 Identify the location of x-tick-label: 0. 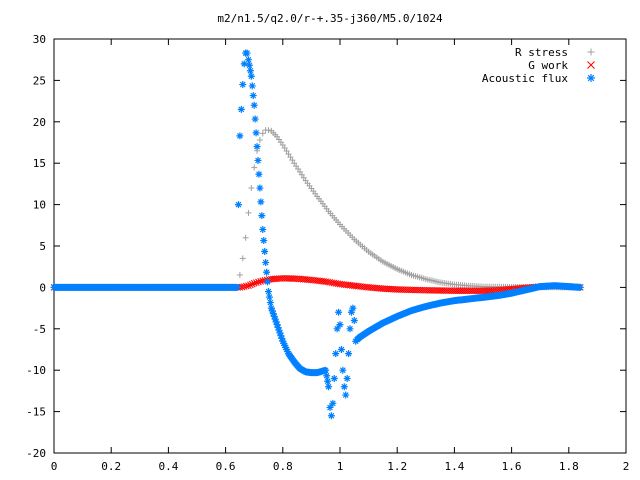
(54, 466).